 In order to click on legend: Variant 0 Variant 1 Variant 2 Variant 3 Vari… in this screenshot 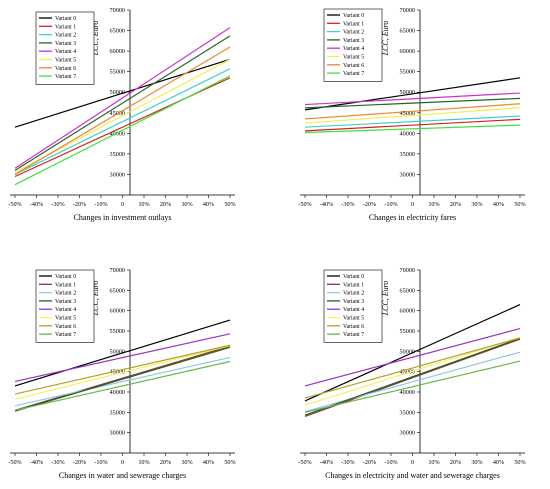, I will do `click(65, 306)`.